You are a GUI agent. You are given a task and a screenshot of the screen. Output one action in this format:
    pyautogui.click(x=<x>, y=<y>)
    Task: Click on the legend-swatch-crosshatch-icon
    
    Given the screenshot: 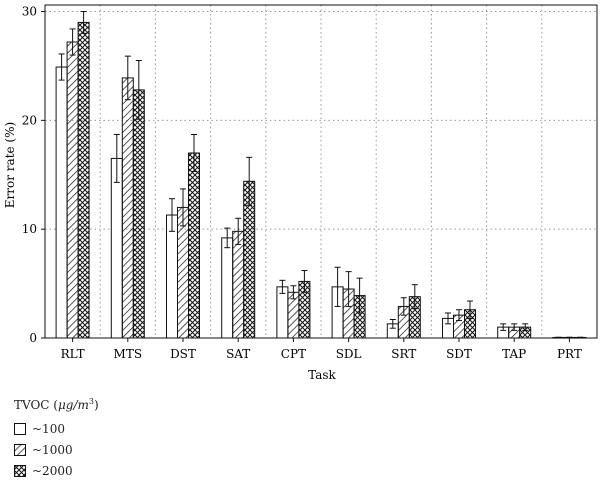 What is the action you would take?
    pyautogui.click(x=20, y=471)
    